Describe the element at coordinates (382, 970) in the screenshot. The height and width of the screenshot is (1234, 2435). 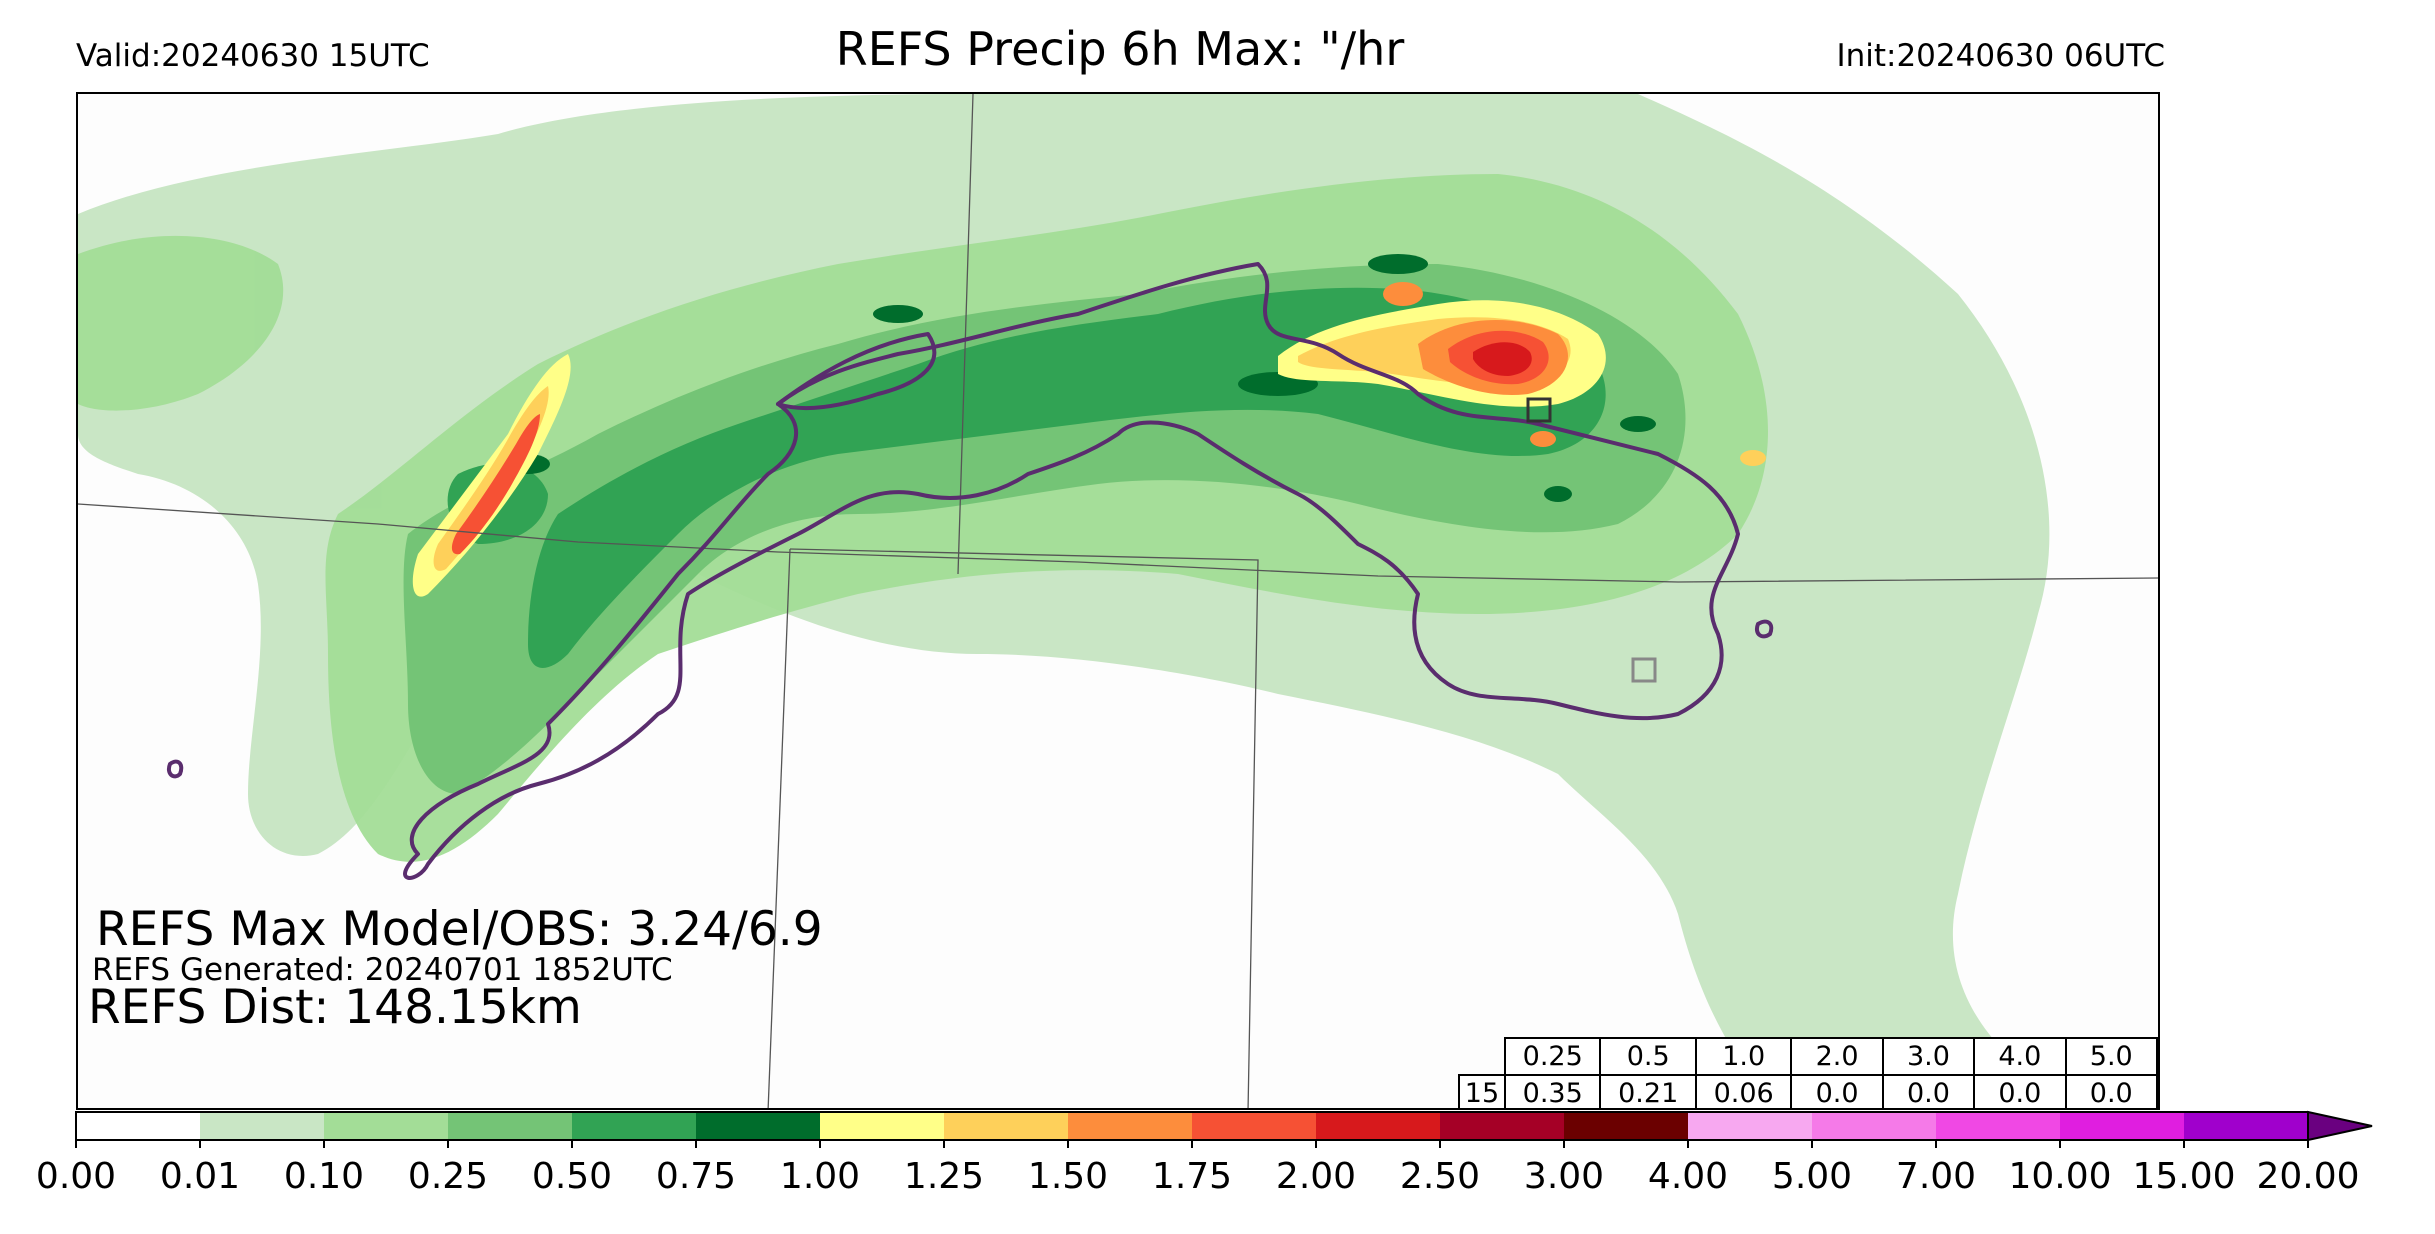
I see `generated-time-text: REFS Generated: 20240701 1852UTC` at that location.